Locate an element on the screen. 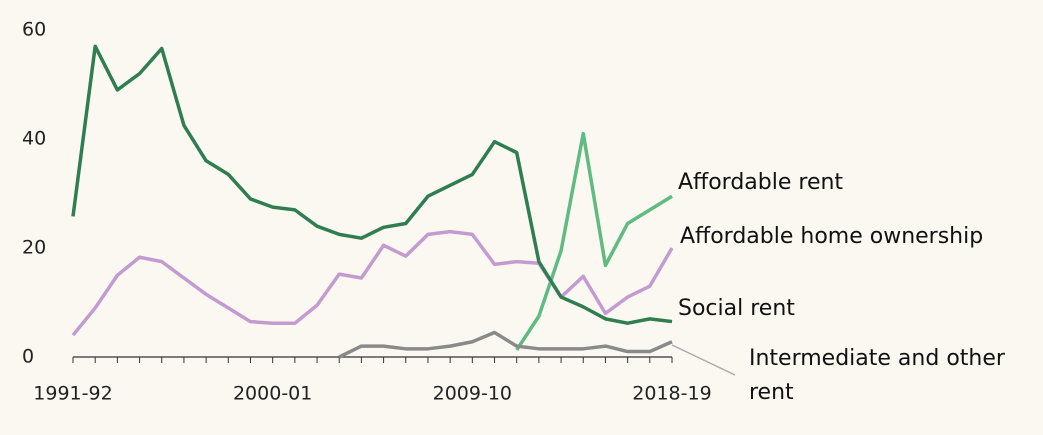  y-tick-label: 20 is located at coordinates (34, 248).